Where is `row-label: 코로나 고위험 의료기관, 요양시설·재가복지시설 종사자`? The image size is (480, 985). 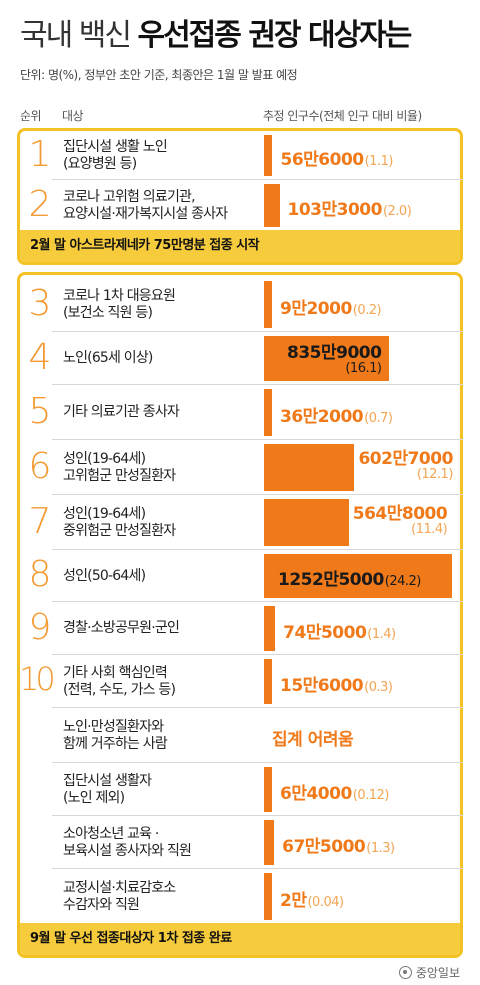
row-label: 코로나 고위험 의료기관, 요양시설·재가복지시설 종사자 is located at coordinates (145, 205).